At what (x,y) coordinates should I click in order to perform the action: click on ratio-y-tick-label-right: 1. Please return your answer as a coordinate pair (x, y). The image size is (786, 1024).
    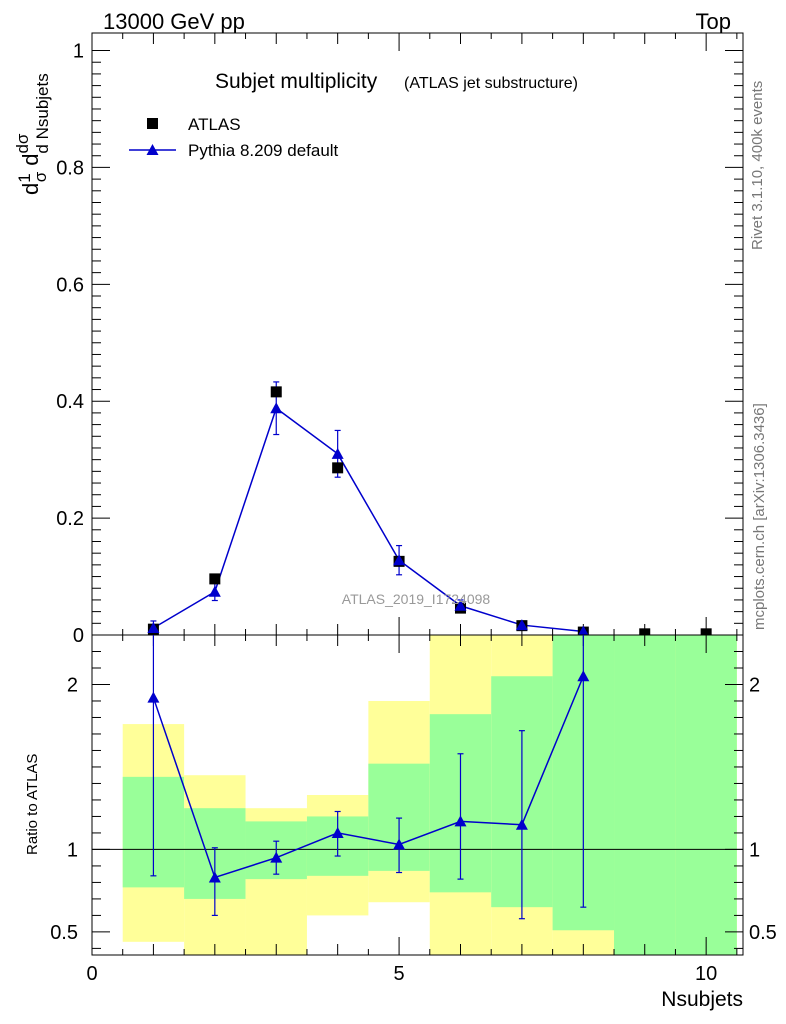
    Looking at the image, I should click on (754, 850).